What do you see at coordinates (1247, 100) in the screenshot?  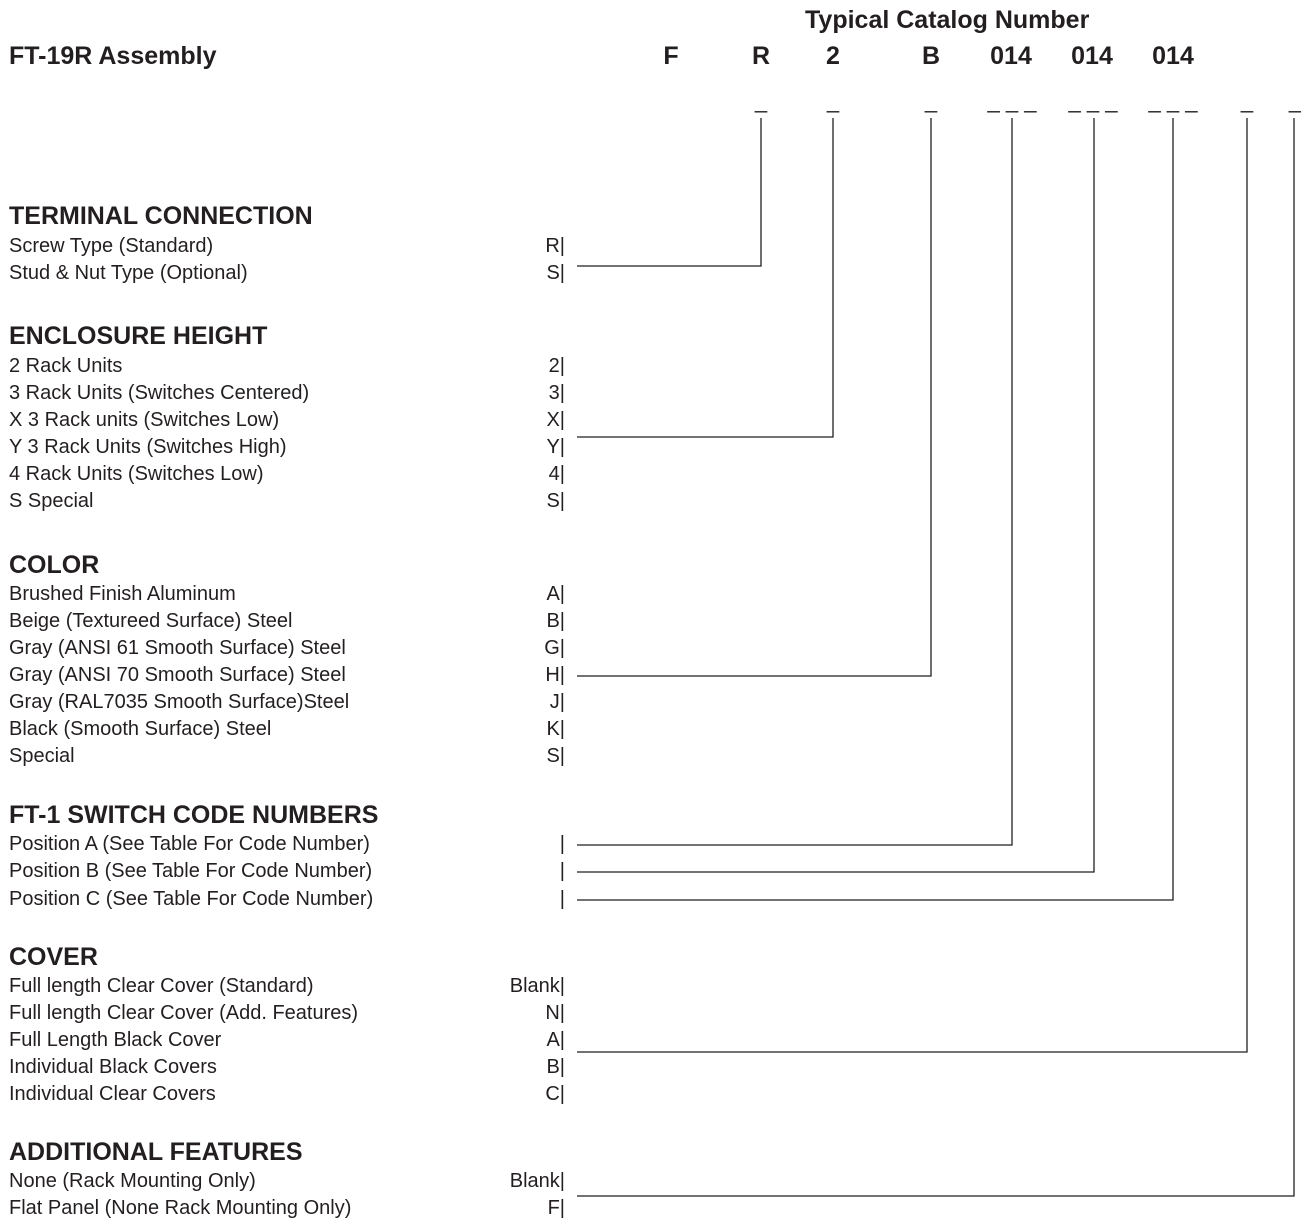 I see `blank-cover: _` at bounding box center [1247, 100].